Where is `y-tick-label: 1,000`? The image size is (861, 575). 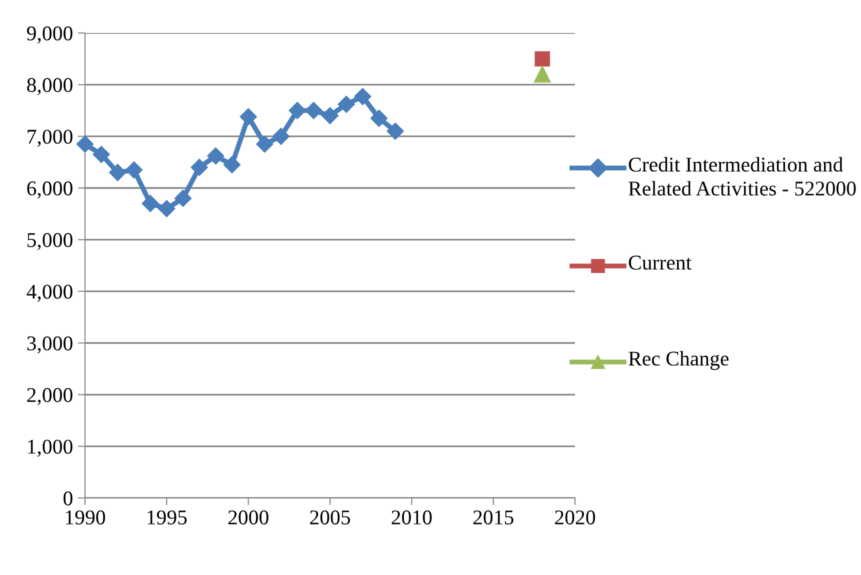
y-tick-label: 1,000 is located at coordinates (50, 448).